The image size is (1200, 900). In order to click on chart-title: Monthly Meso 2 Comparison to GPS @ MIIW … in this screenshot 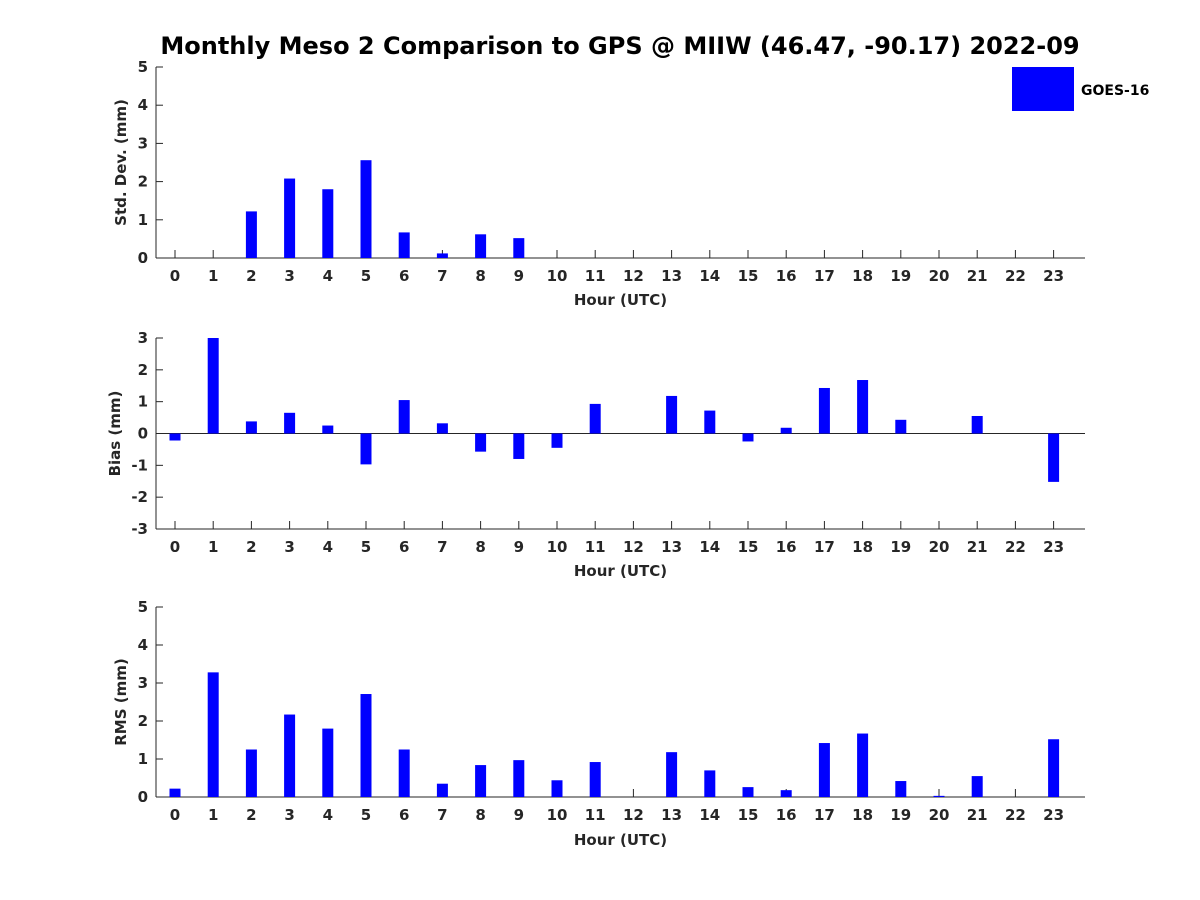, I will do `click(619, 46)`.